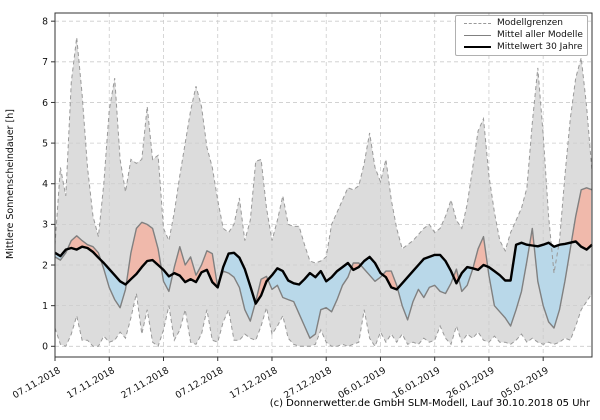 The width and height of the screenshot is (600, 420). I want to click on y-tick-label: 3, so click(45, 225).